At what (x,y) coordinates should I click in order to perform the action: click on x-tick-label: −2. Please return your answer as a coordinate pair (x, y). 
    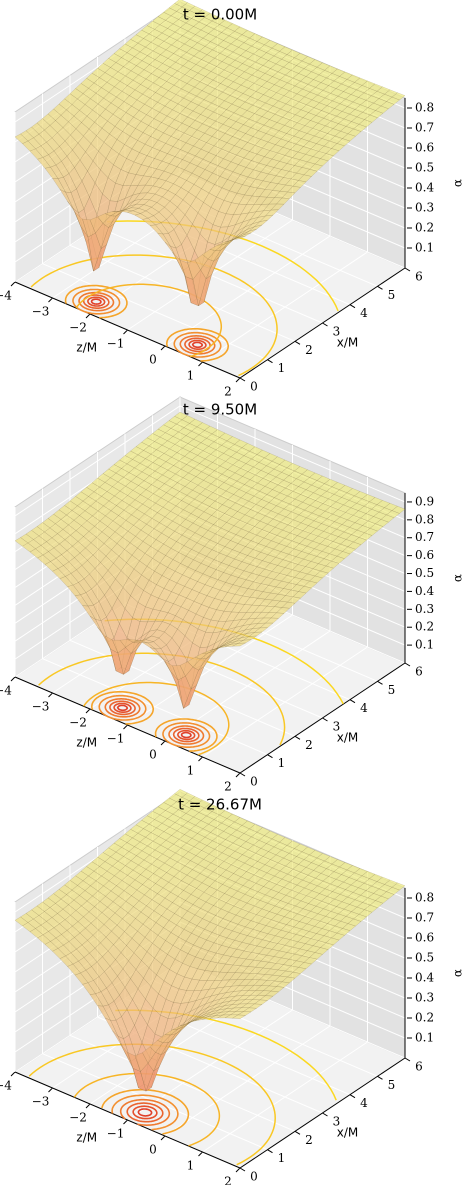
    Looking at the image, I should click on (78, 1118).